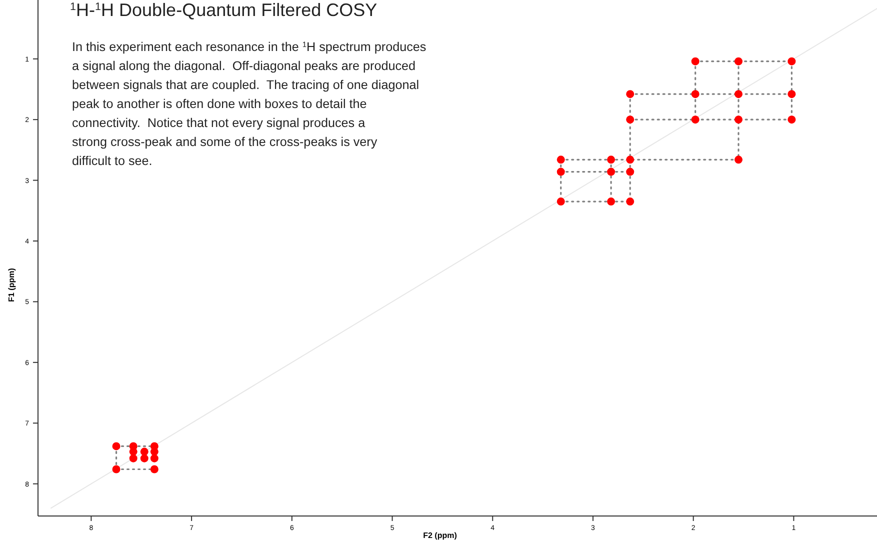  What do you see at coordinates (11, 285) in the screenshot?
I see `y-axis-title: F1 (ppm)` at bounding box center [11, 285].